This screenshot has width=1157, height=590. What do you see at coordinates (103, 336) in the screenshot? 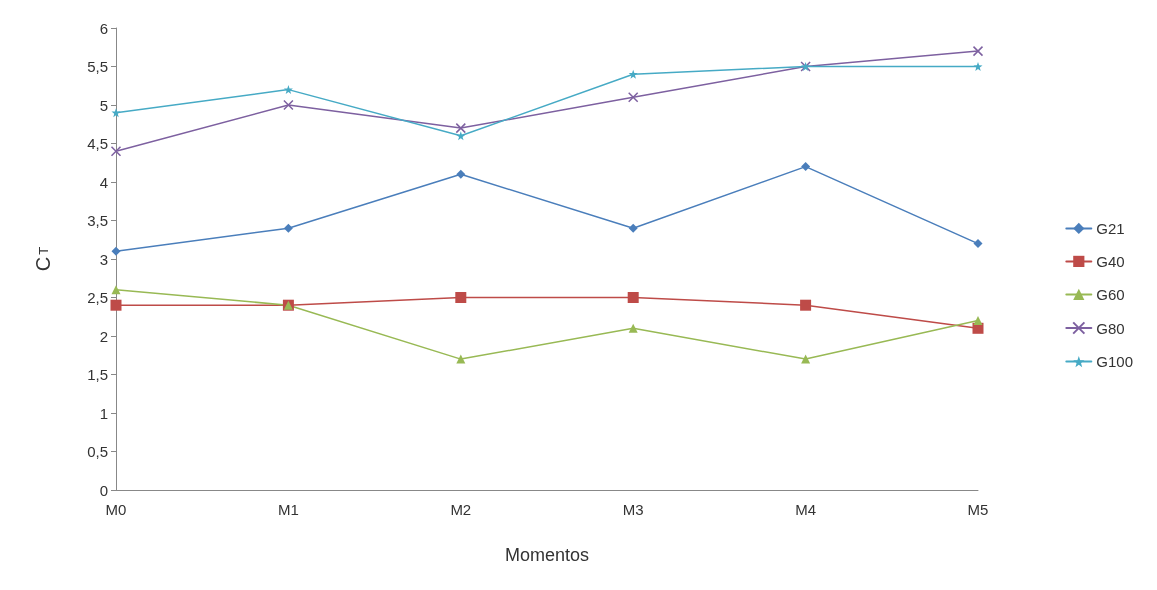
I see `y-tick-label: 2` at bounding box center [103, 336].